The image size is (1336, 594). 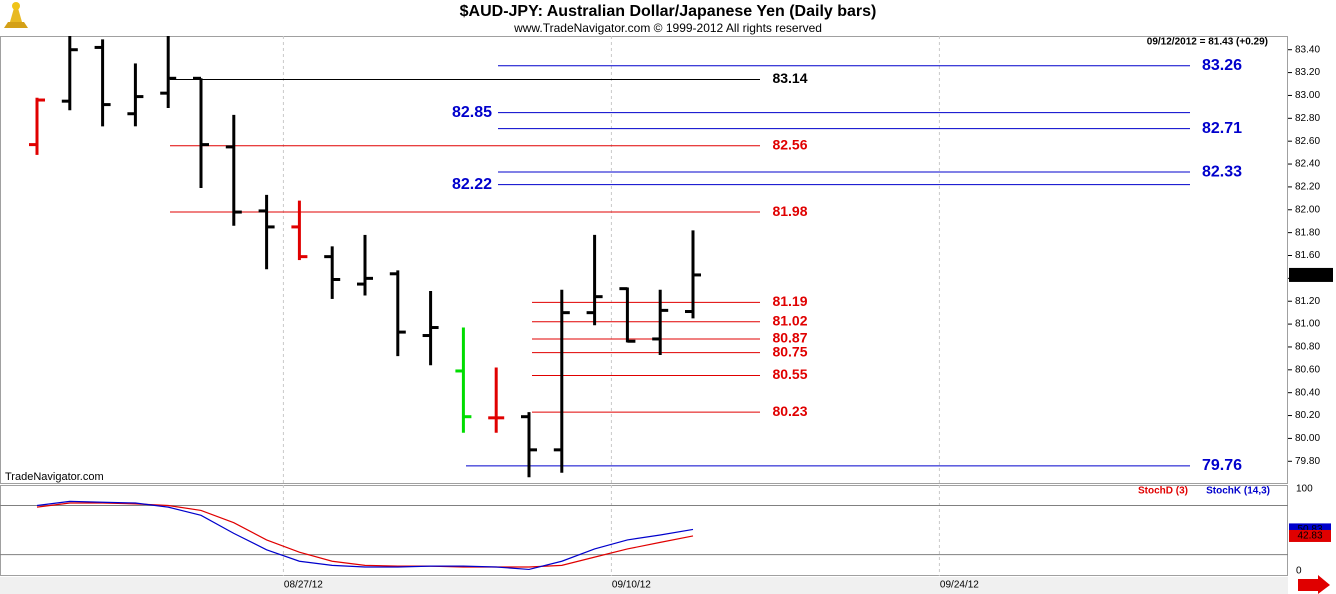 I want to click on scroll-arrow, so click(x=1314, y=584).